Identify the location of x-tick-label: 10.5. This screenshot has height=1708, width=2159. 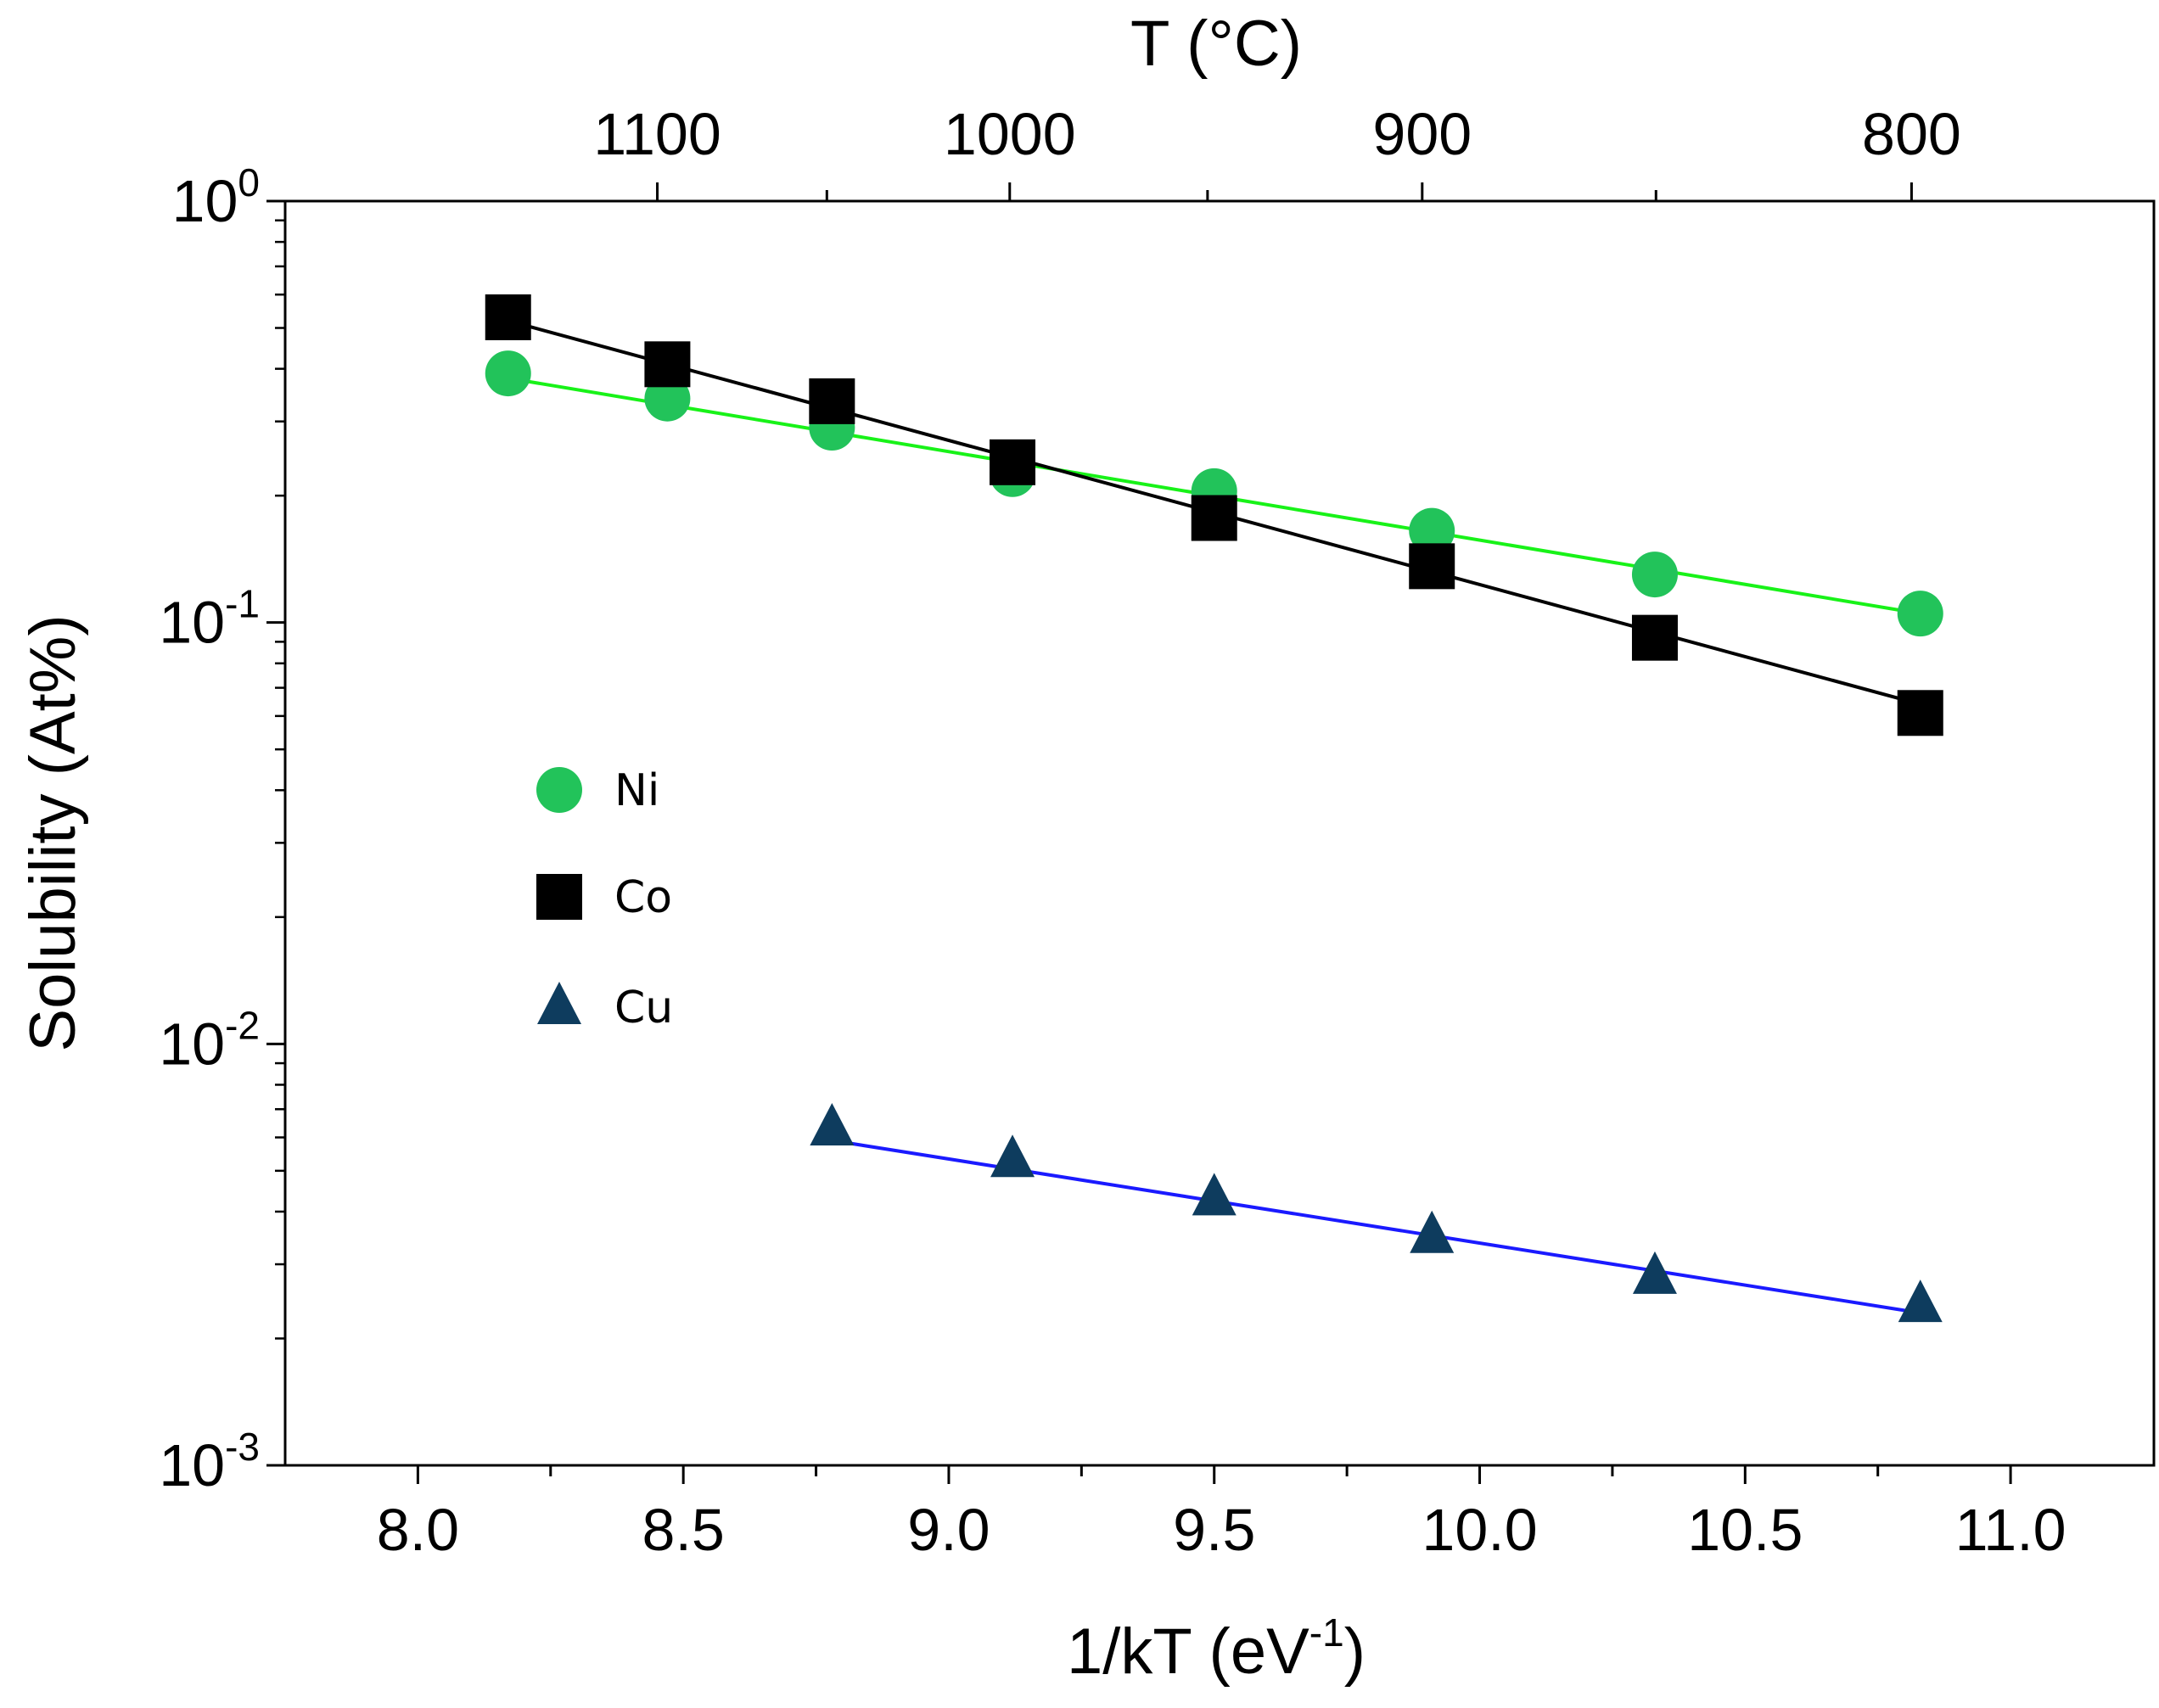
(1745, 1530).